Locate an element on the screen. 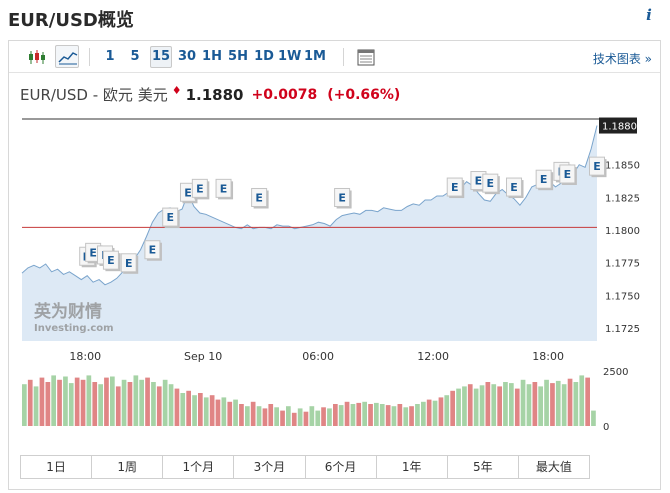  range-button-4: 6个月 is located at coordinates (341, 467).